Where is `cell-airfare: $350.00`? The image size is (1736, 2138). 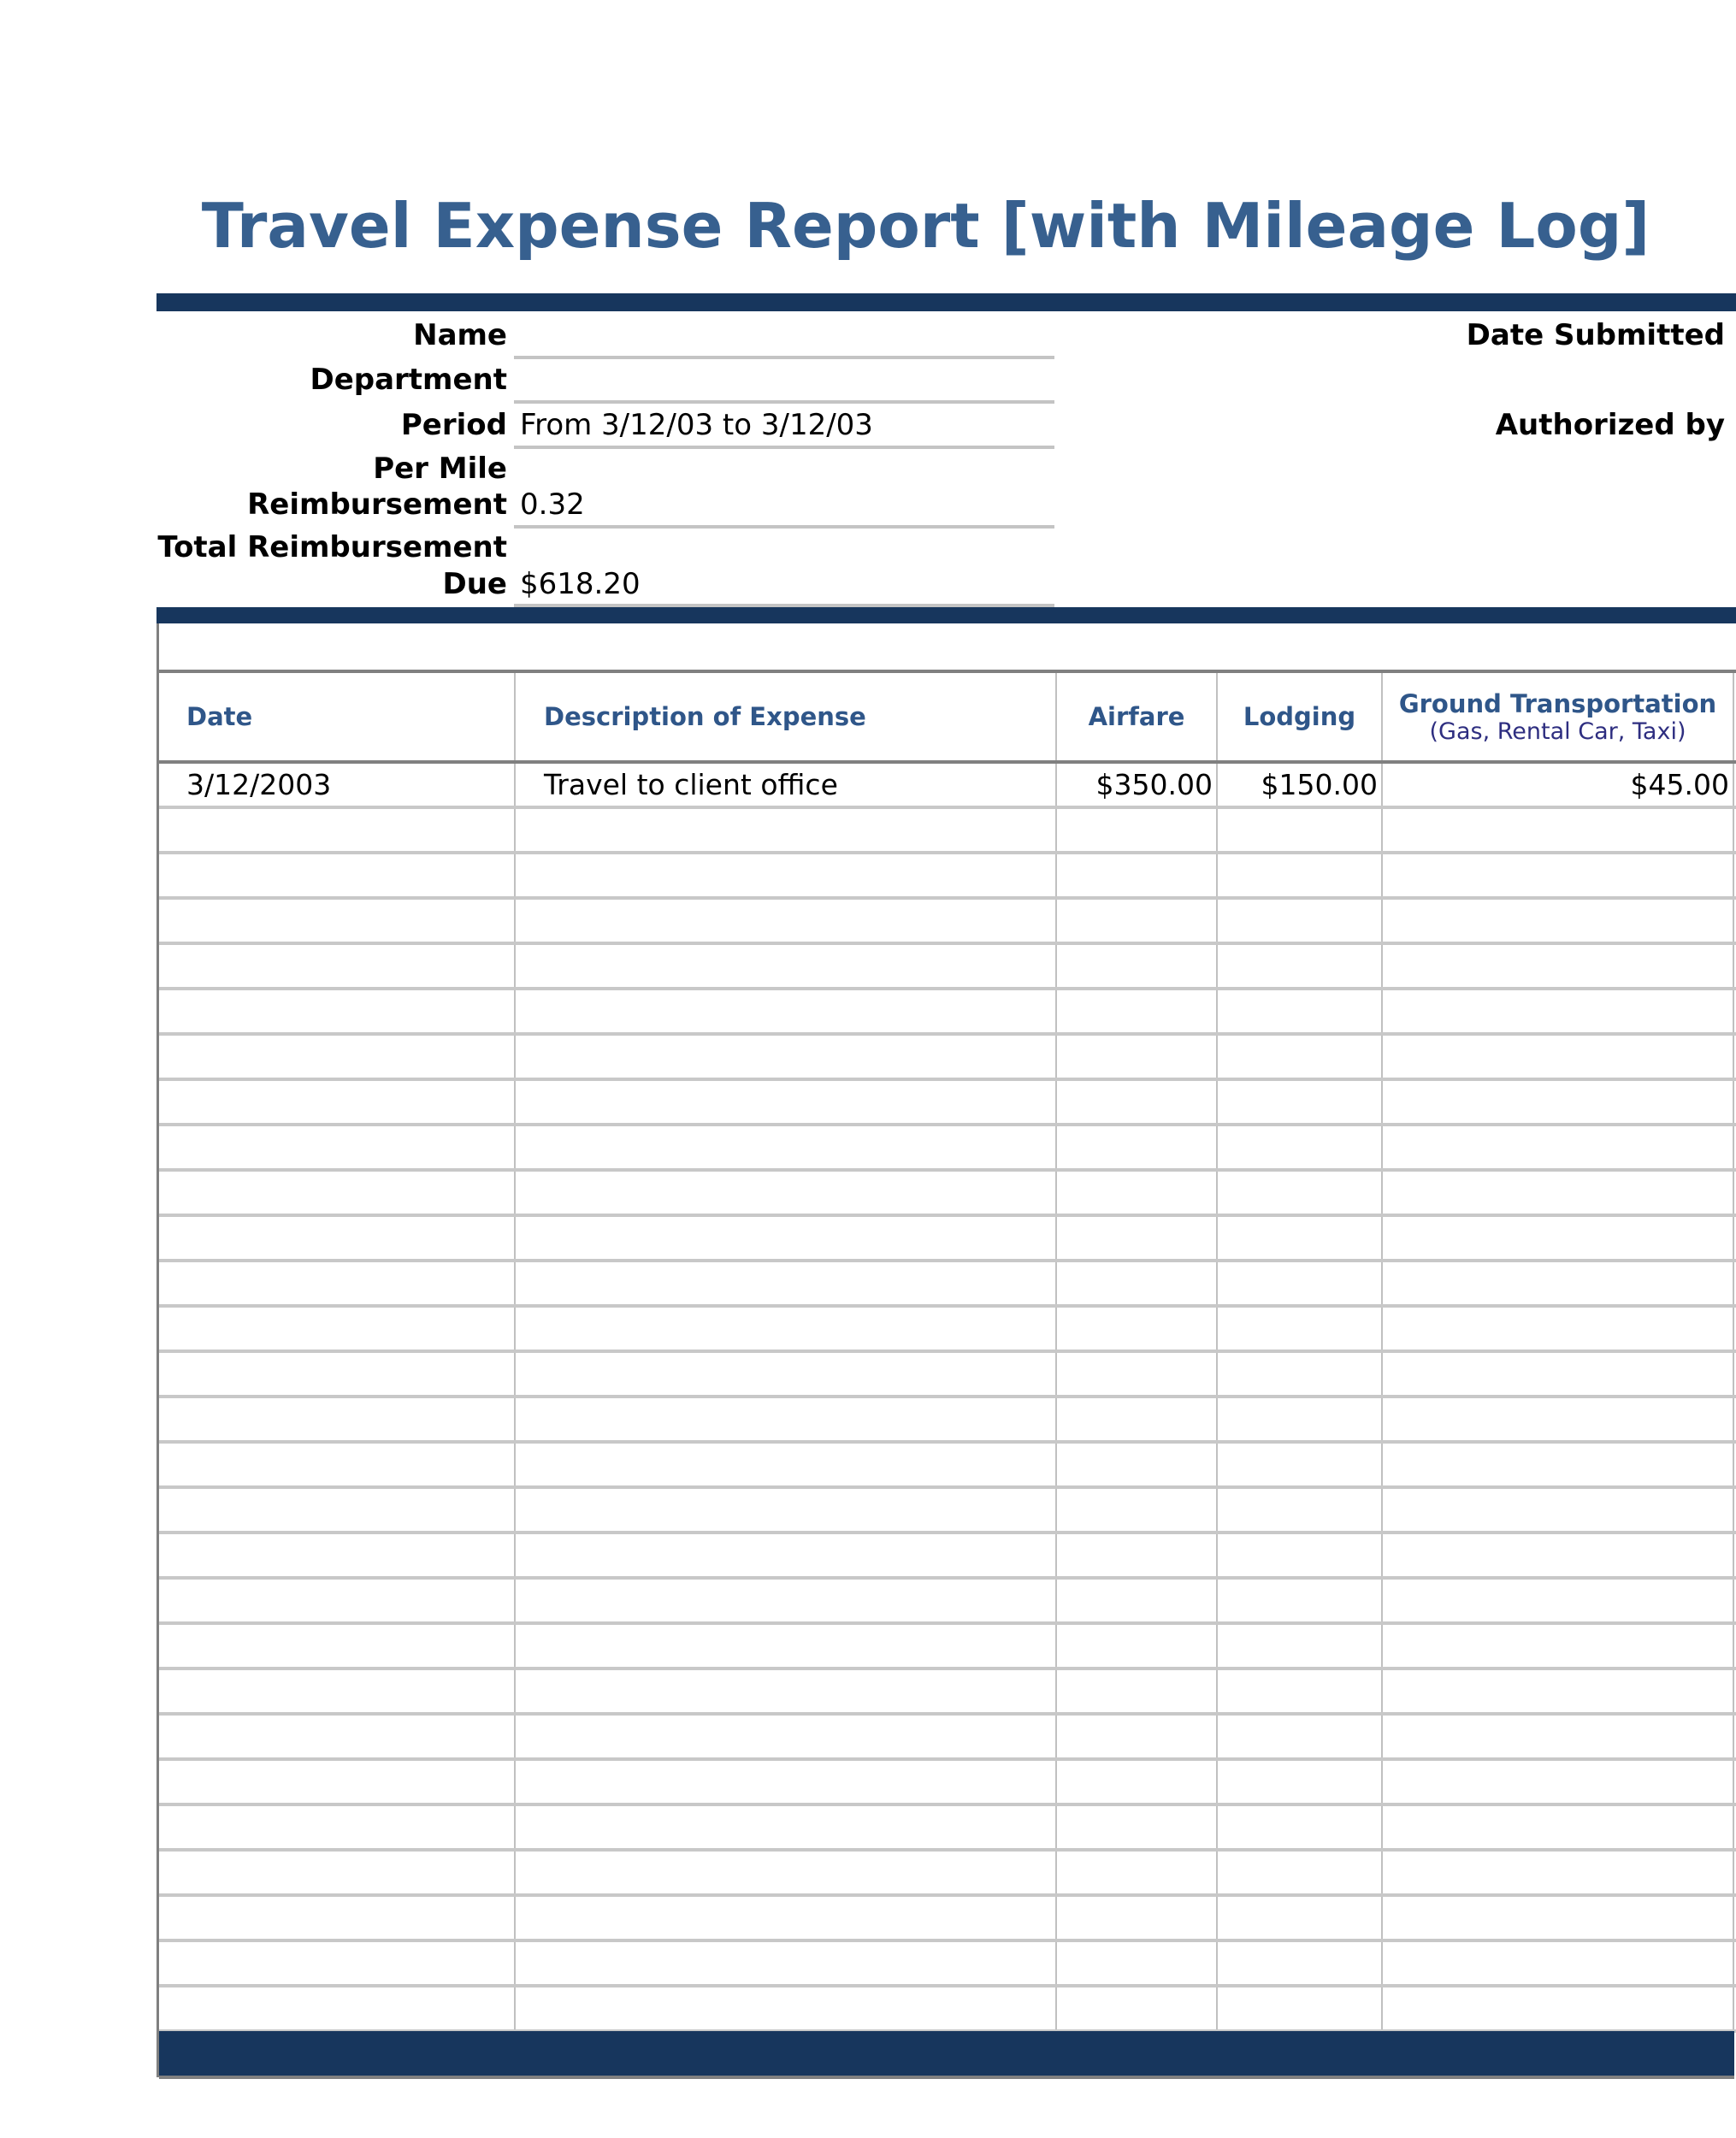 cell-airfare: $350.00 is located at coordinates (1137, 785).